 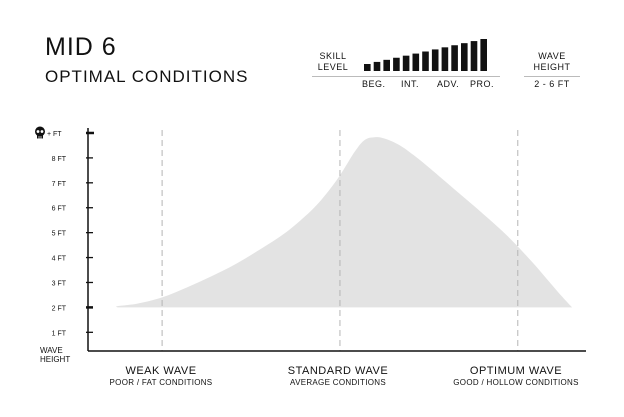 I want to click on y-tick-label: 2 FT, so click(x=59, y=308).